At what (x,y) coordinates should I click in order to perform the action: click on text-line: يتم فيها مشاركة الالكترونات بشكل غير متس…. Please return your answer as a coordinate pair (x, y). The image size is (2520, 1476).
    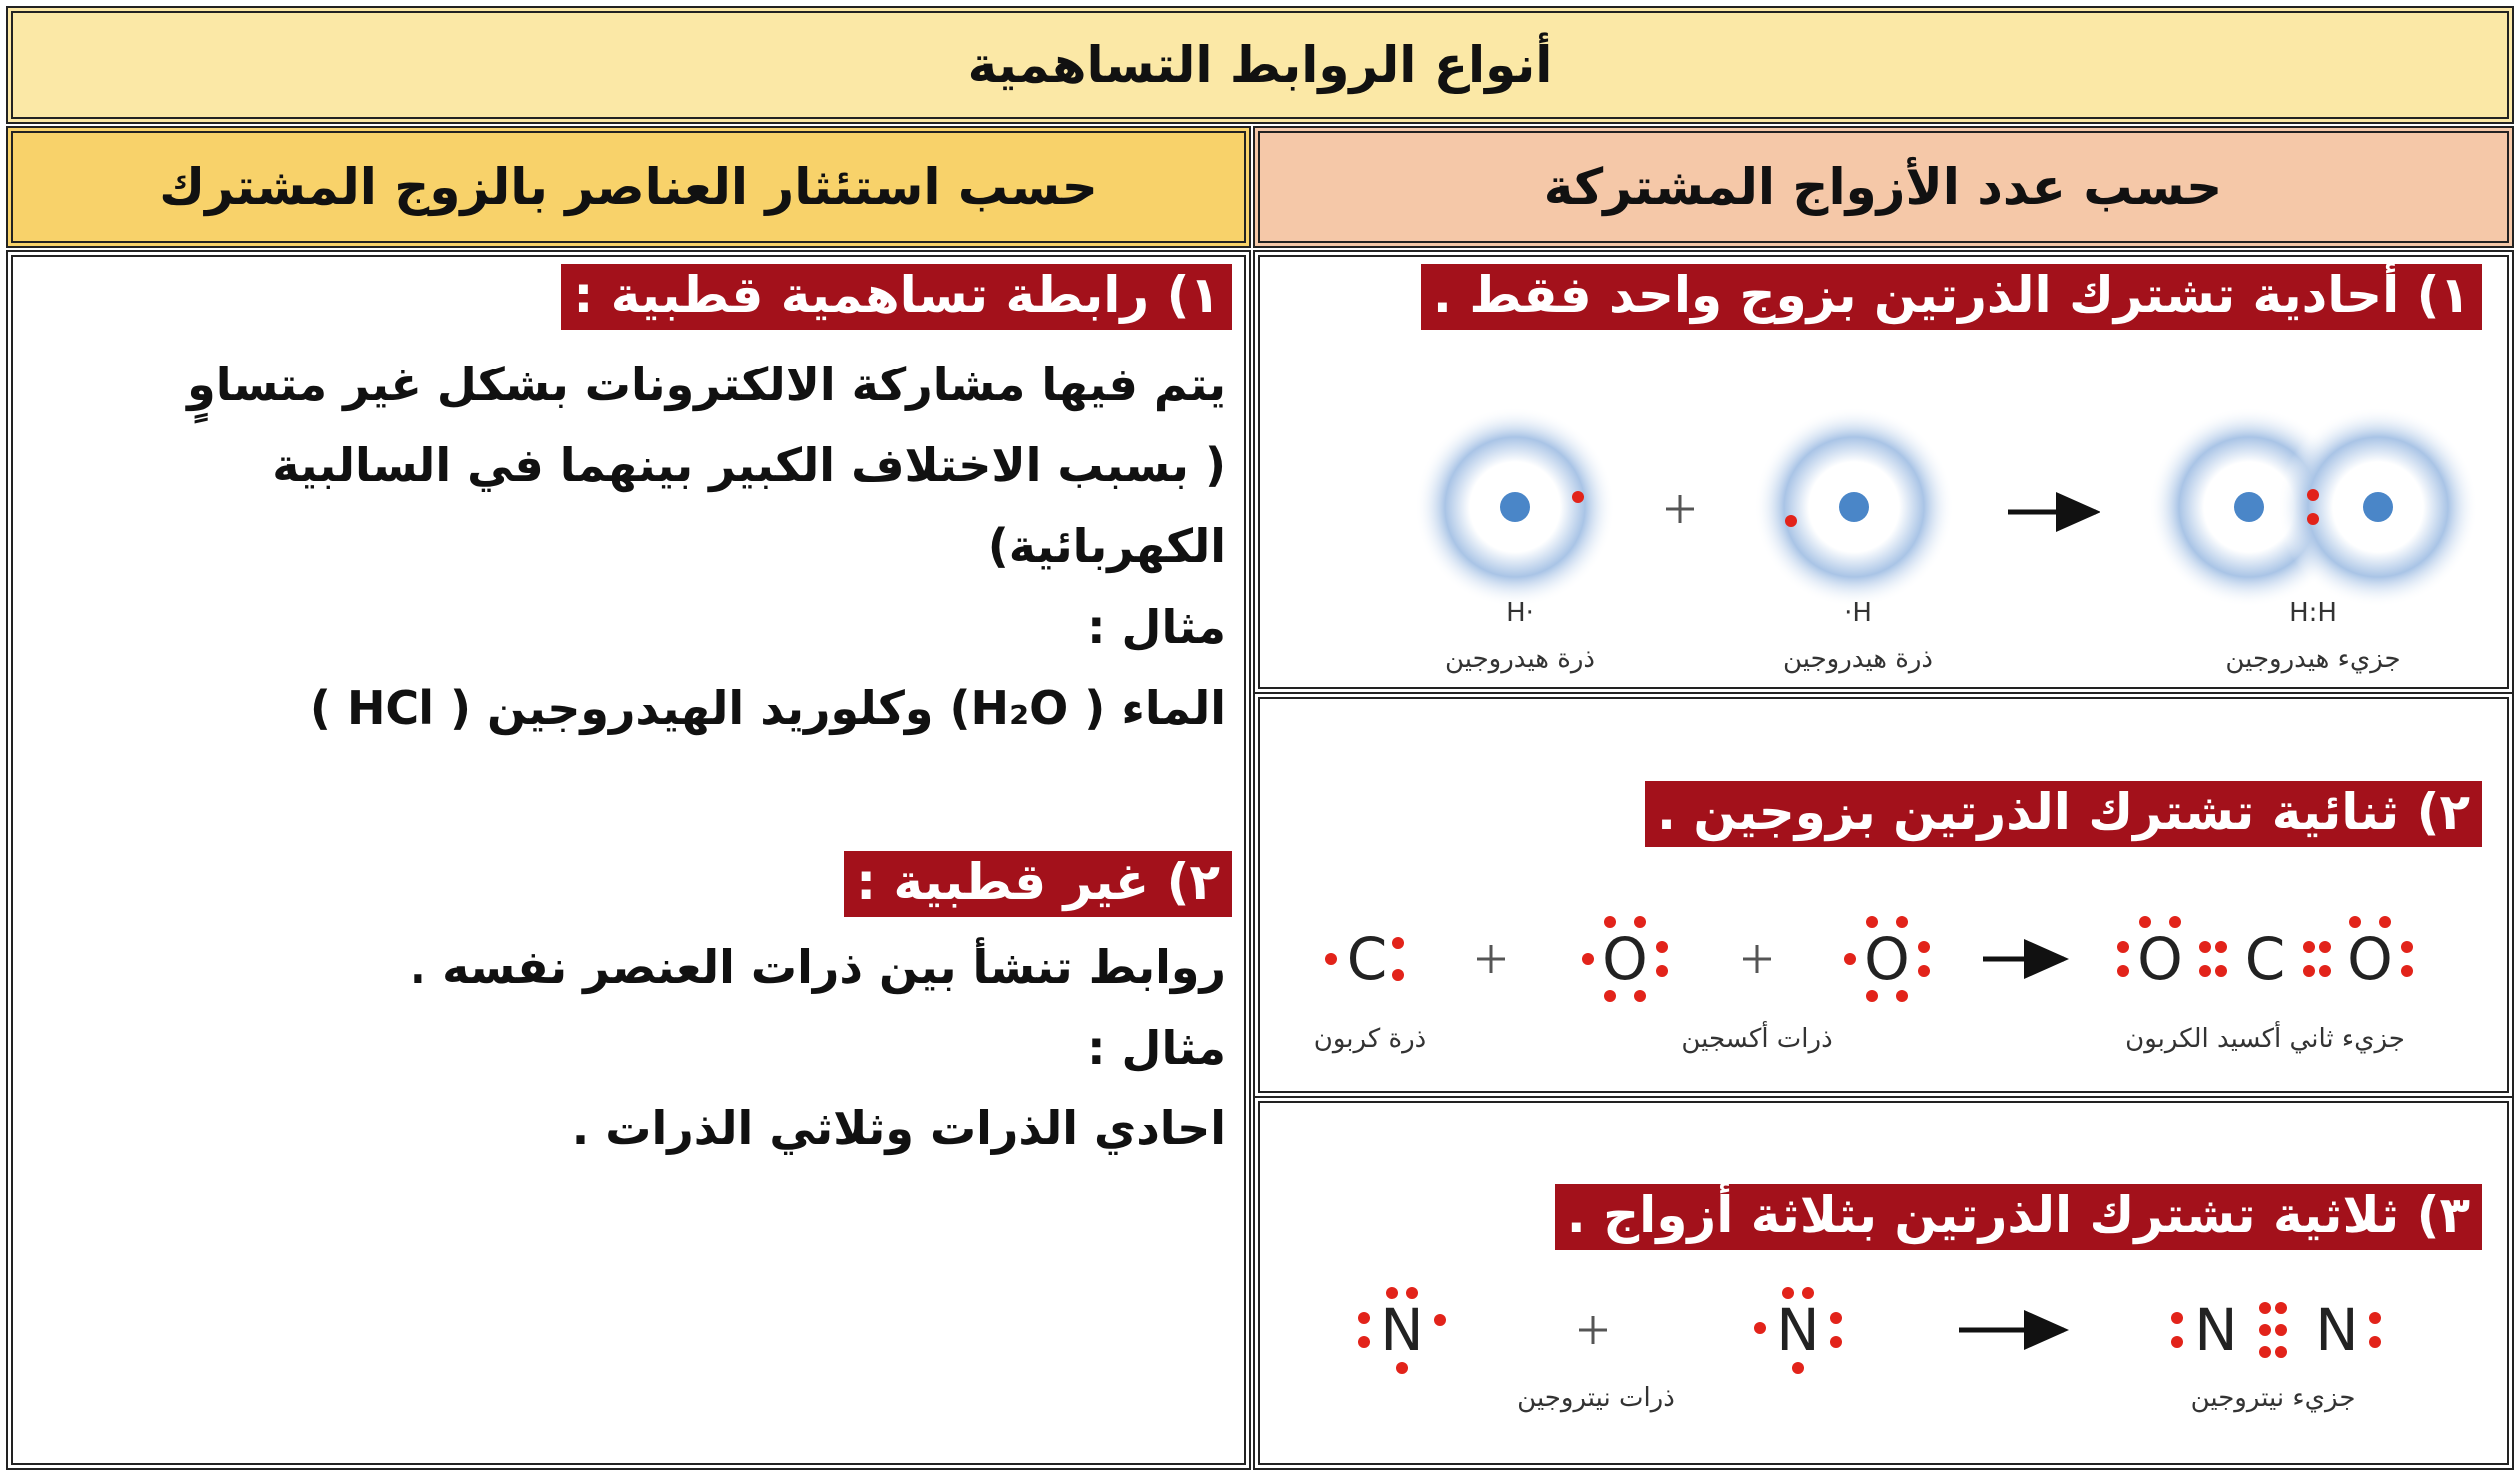
    Looking at the image, I should click on (706, 384).